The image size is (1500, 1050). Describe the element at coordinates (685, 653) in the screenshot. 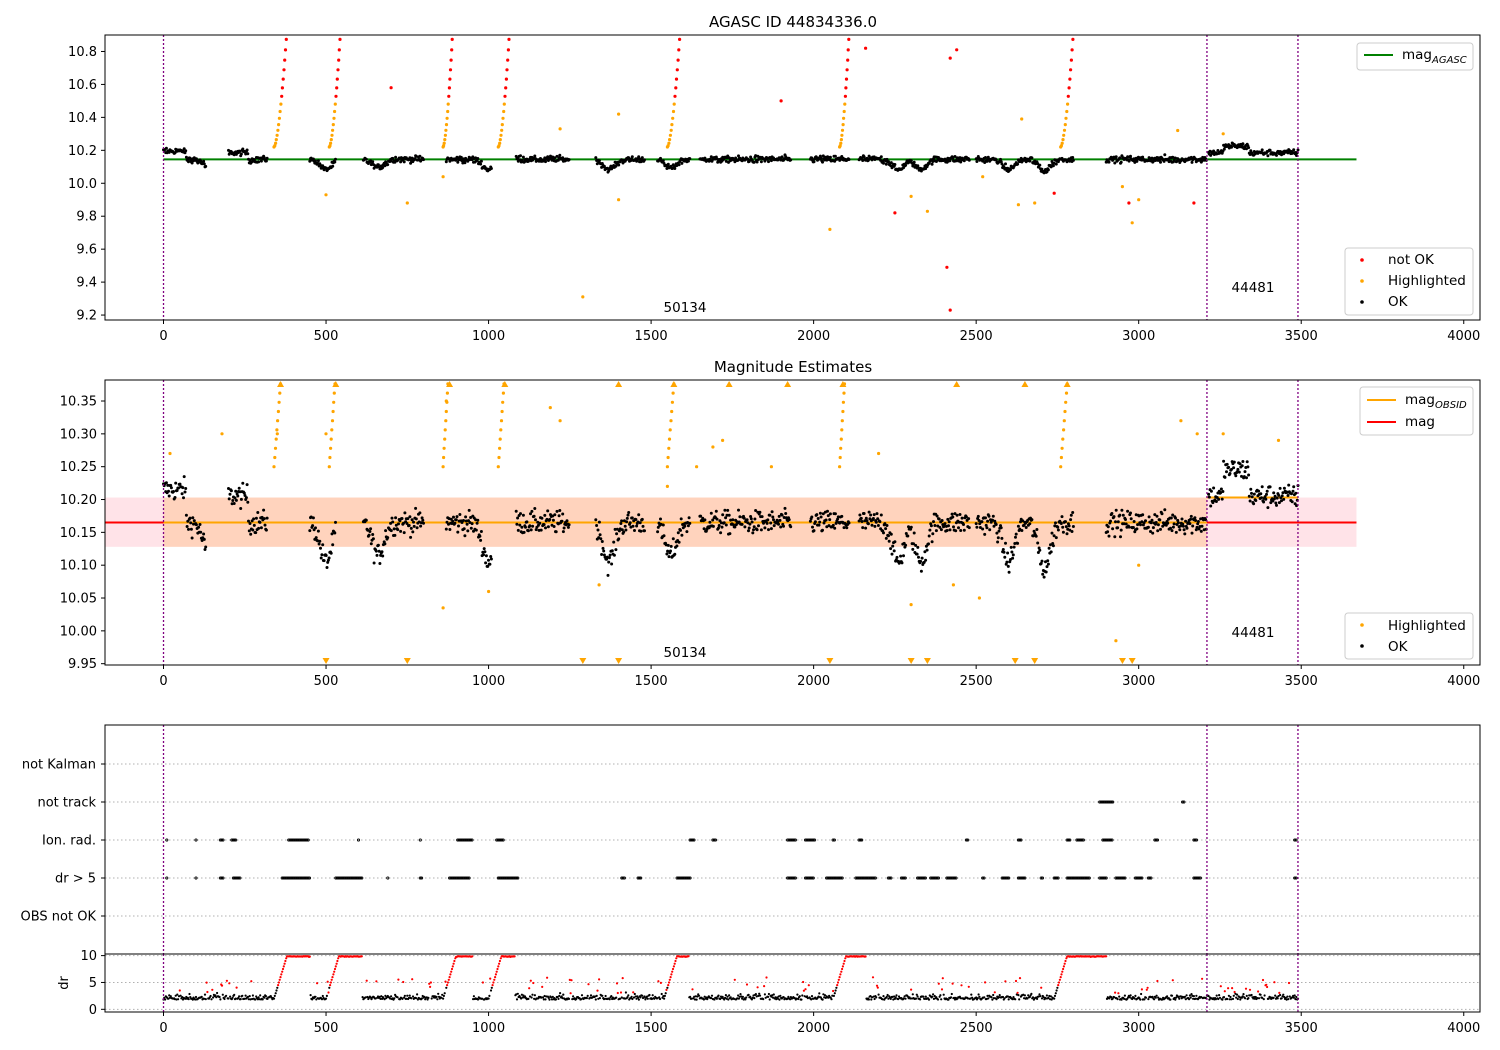

I see `panel-2-obs-label-50134: 50134` at that location.